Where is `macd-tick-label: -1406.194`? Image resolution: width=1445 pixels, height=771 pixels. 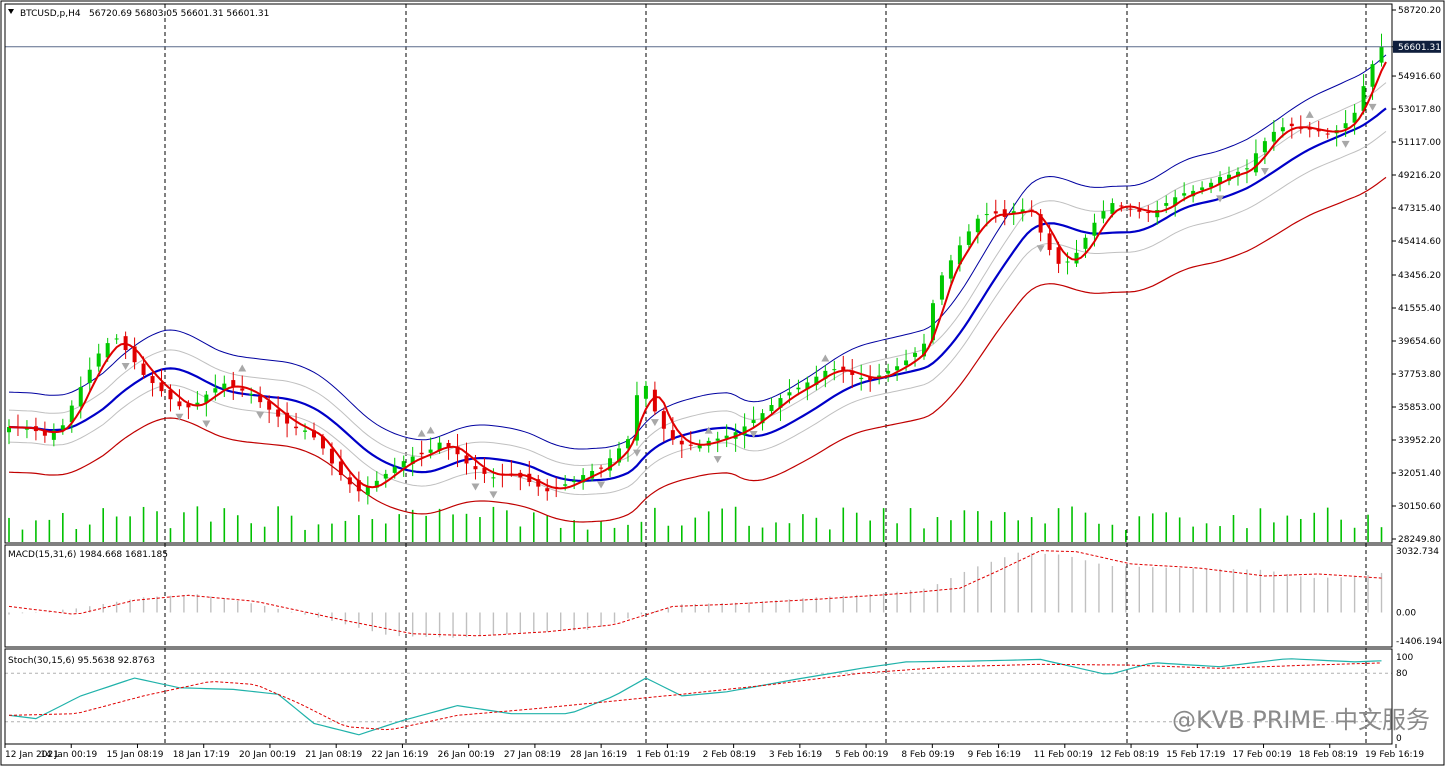 macd-tick-label: -1406.194 is located at coordinates (1419, 642).